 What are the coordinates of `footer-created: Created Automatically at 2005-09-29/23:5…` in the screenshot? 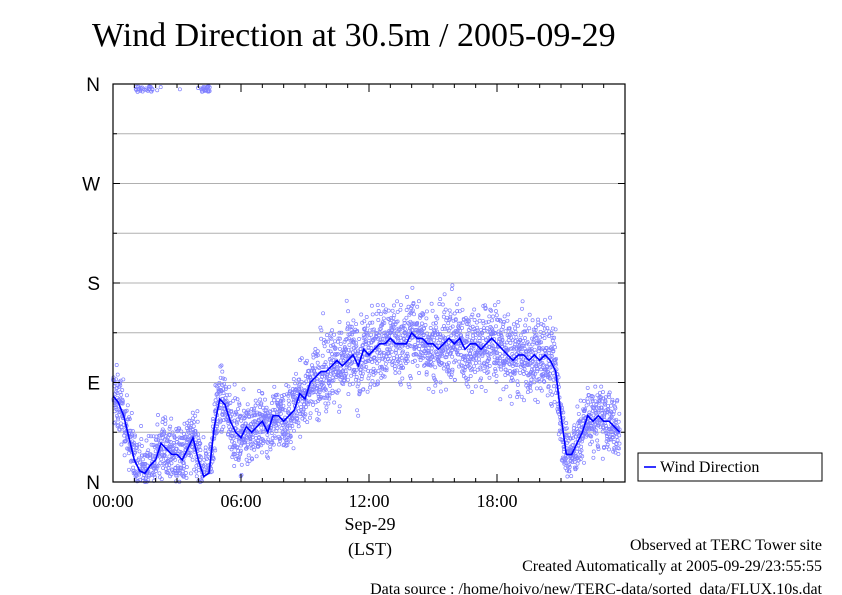 It's located at (672, 566).